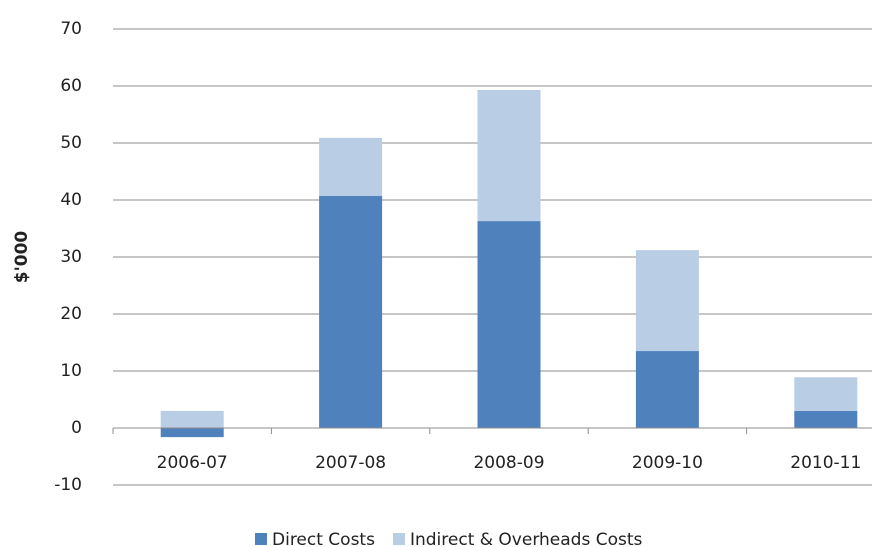 The width and height of the screenshot is (872, 547). Describe the element at coordinates (323, 538) in the screenshot. I see `legend-label: Direct Costs` at that location.